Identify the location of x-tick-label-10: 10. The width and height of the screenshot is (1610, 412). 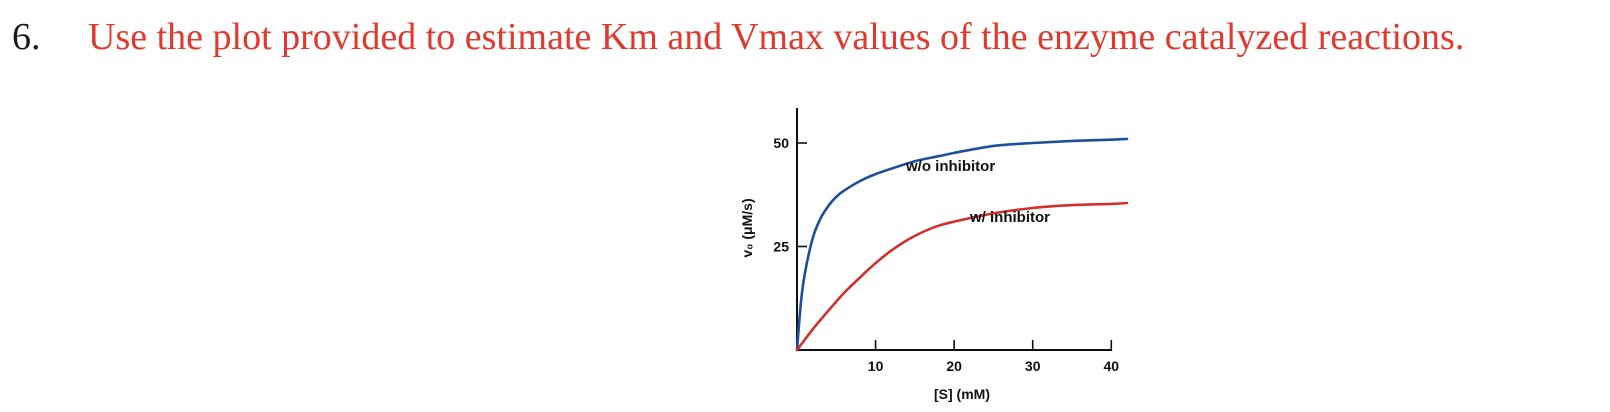
(876, 366).